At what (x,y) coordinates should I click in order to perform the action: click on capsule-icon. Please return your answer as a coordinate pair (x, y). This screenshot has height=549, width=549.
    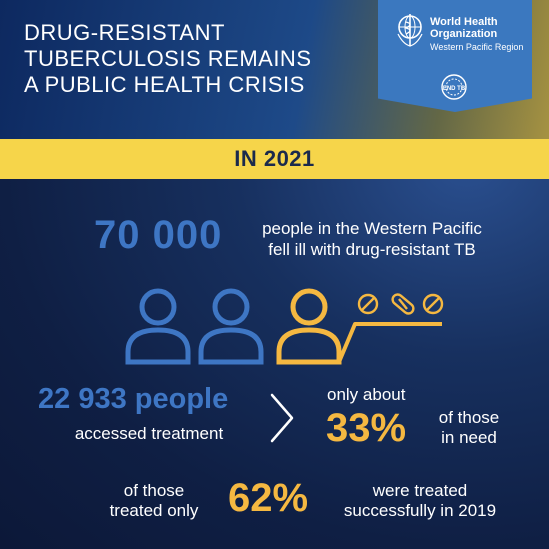
    Looking at the image, I should click on (403, 304).